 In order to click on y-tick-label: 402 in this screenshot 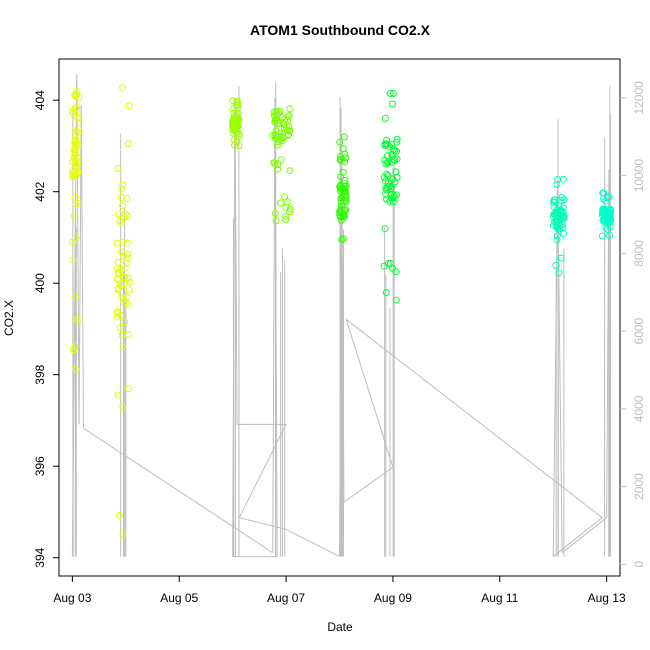, I will do `click(40, 191)`.